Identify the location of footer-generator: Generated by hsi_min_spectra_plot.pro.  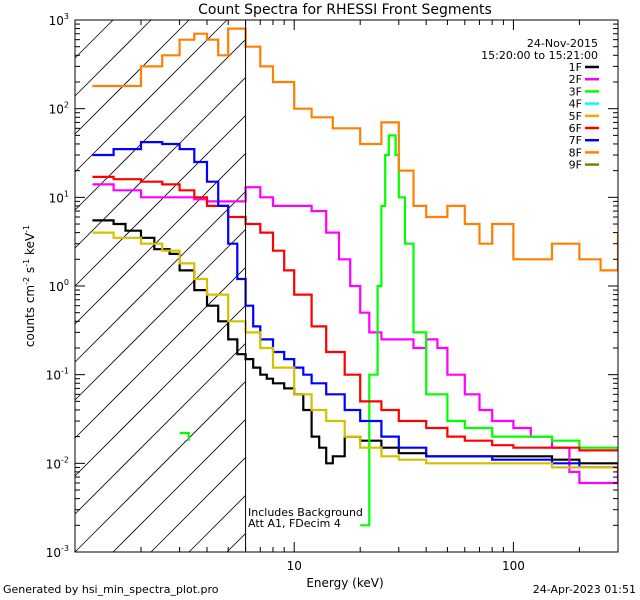
(111, 589).